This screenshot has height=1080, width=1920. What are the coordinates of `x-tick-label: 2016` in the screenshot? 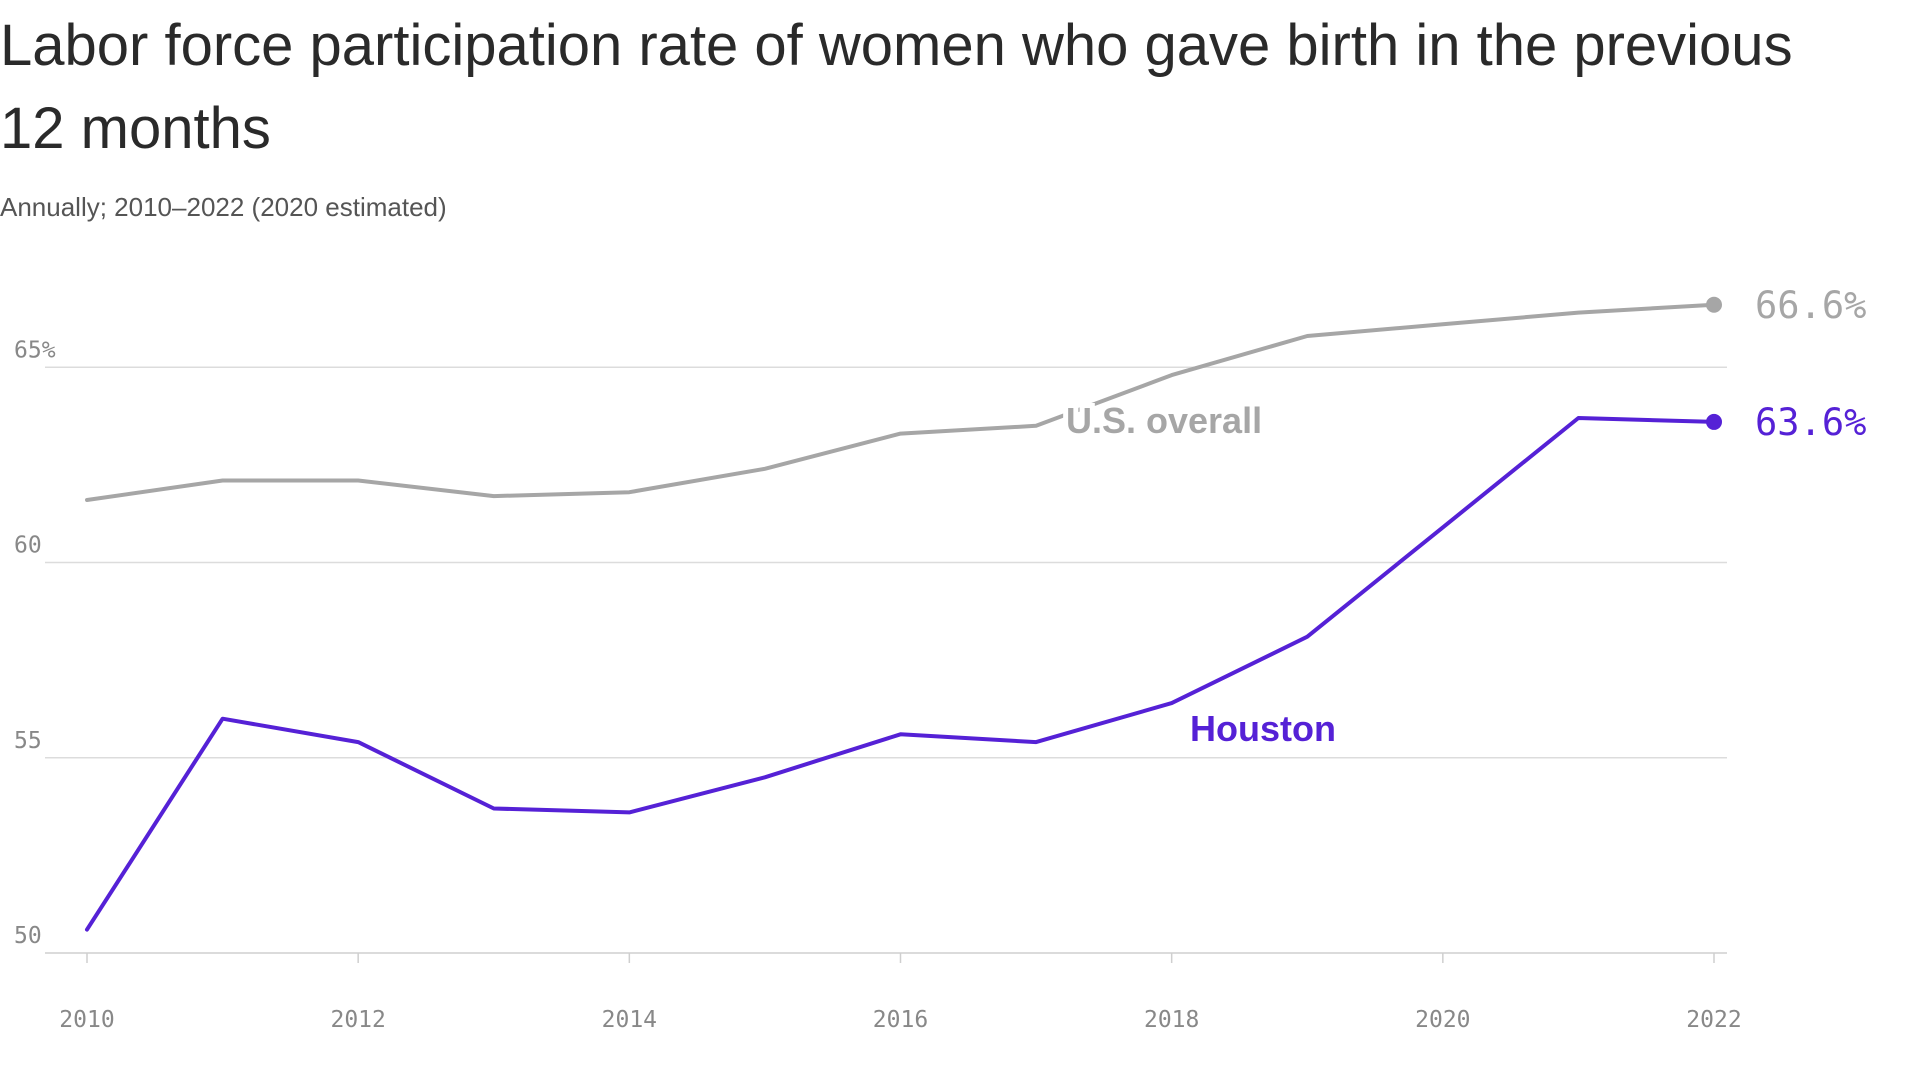 It's located at (900, 1020).